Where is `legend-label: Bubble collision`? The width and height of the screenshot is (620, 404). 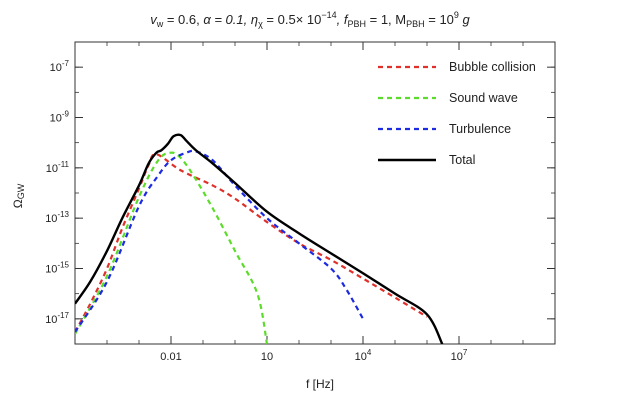
legend-label: Bubble collision is located at coordinates (492, 67).